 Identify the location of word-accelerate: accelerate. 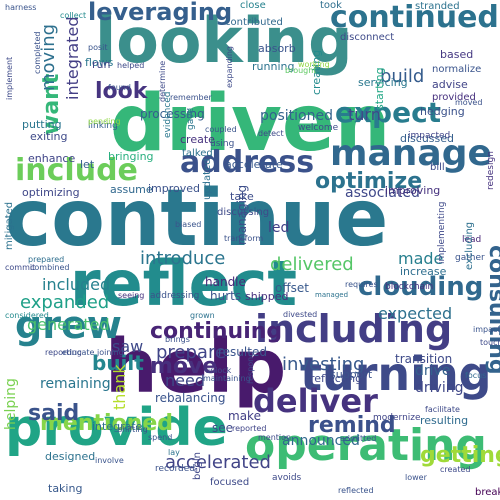
(254, 164).